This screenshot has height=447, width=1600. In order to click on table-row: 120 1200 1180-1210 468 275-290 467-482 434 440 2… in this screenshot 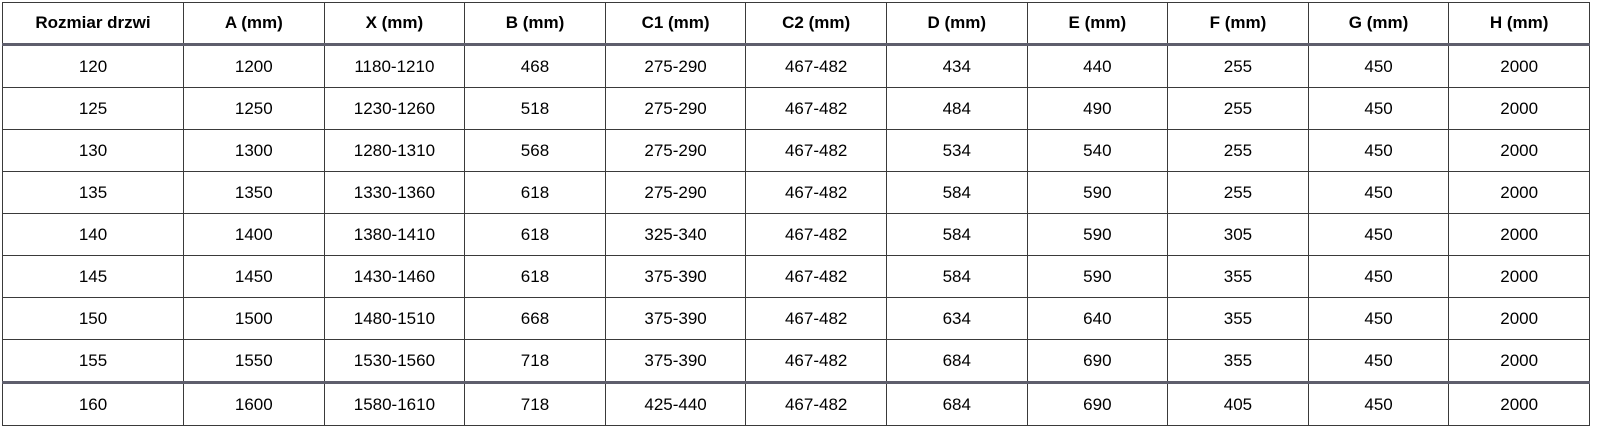, I will do `click(796, 66)`.